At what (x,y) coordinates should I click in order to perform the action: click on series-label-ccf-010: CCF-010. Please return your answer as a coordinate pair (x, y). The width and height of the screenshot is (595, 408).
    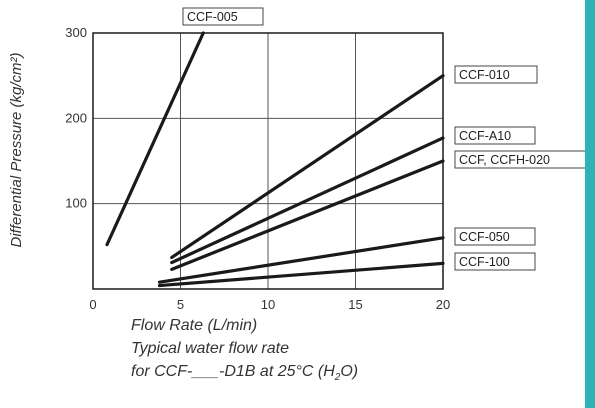
    Looking at the image, I should click on (484, 75).